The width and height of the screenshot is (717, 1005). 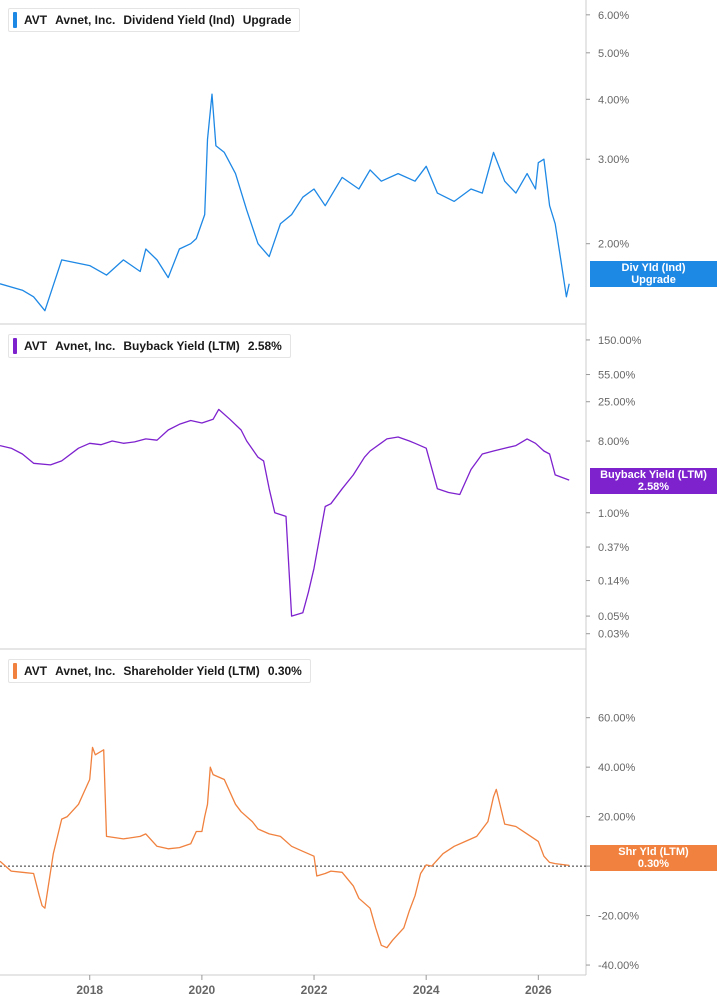 What do you see at coordinates (617, 719) in the screenshot?
I see `y-tick-label: 60.00%` at bounding box center [617, 719].